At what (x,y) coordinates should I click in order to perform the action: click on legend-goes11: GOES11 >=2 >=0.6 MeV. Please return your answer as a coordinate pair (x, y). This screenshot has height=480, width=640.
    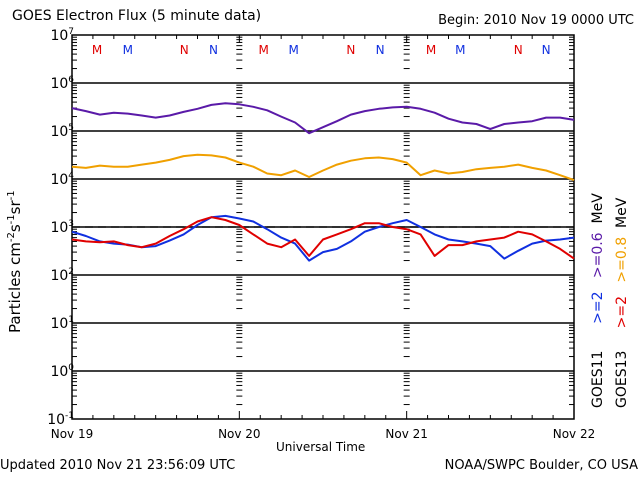
    Looking at the image, I should click on (598, 300).